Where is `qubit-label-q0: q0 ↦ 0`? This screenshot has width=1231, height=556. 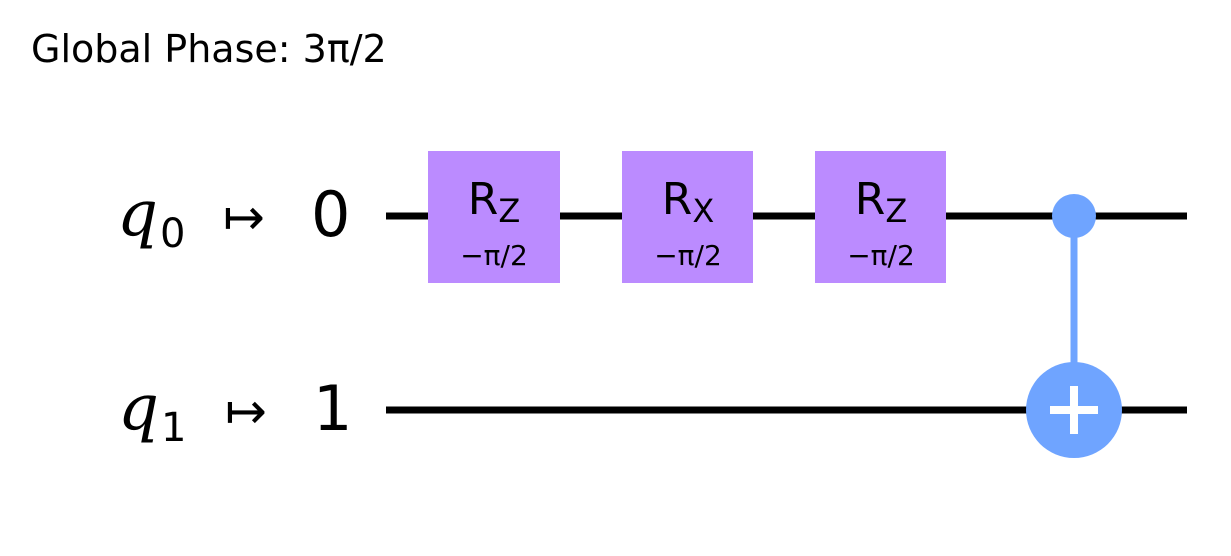 qubit-label-q0: q0 ↦ 0 is located at coordinates (233, 217).